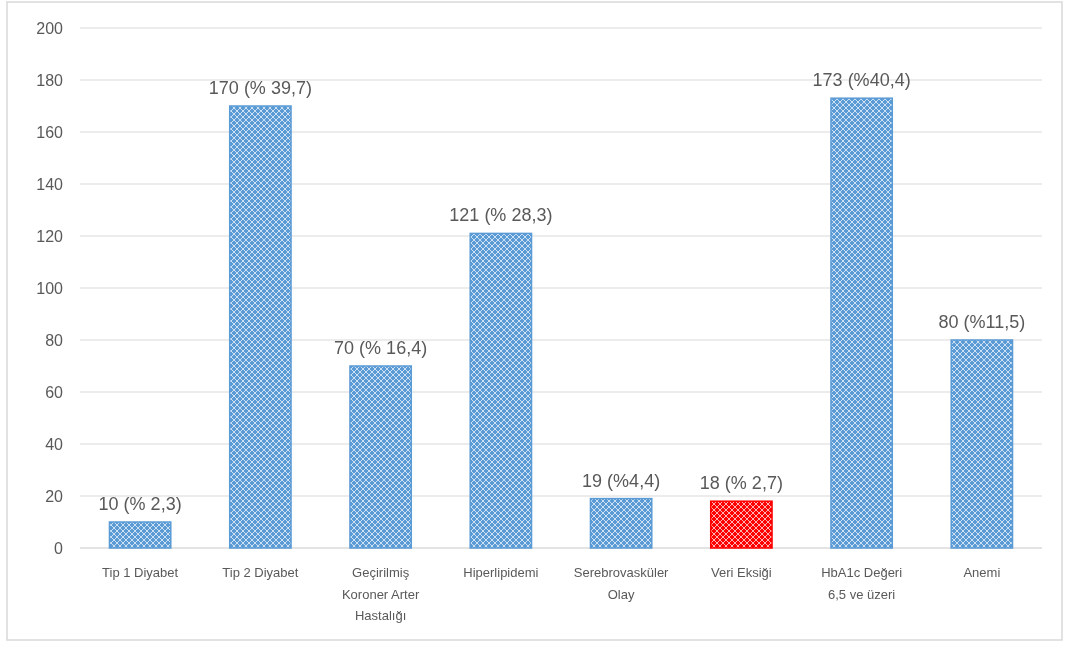 The width and height of the screenshot is (1068, 646). I want to click on data-label: 10 (% 2,3), so click(140, 504).